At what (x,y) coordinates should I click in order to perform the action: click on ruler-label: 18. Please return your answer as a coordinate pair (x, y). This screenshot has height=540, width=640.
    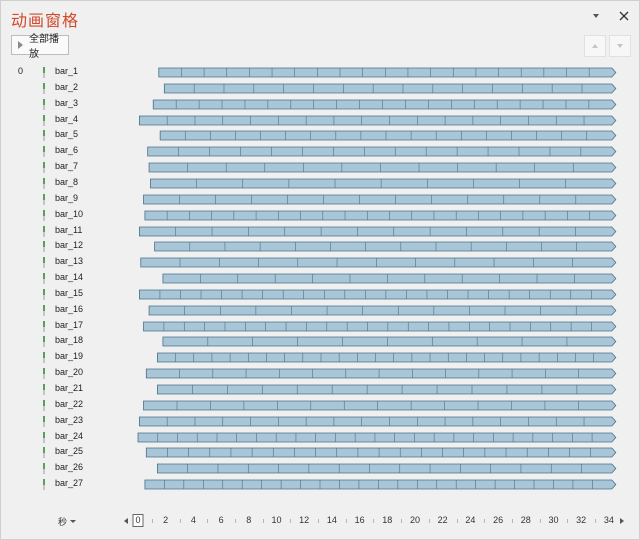
    Looking at the image, I should click on (387, 520).